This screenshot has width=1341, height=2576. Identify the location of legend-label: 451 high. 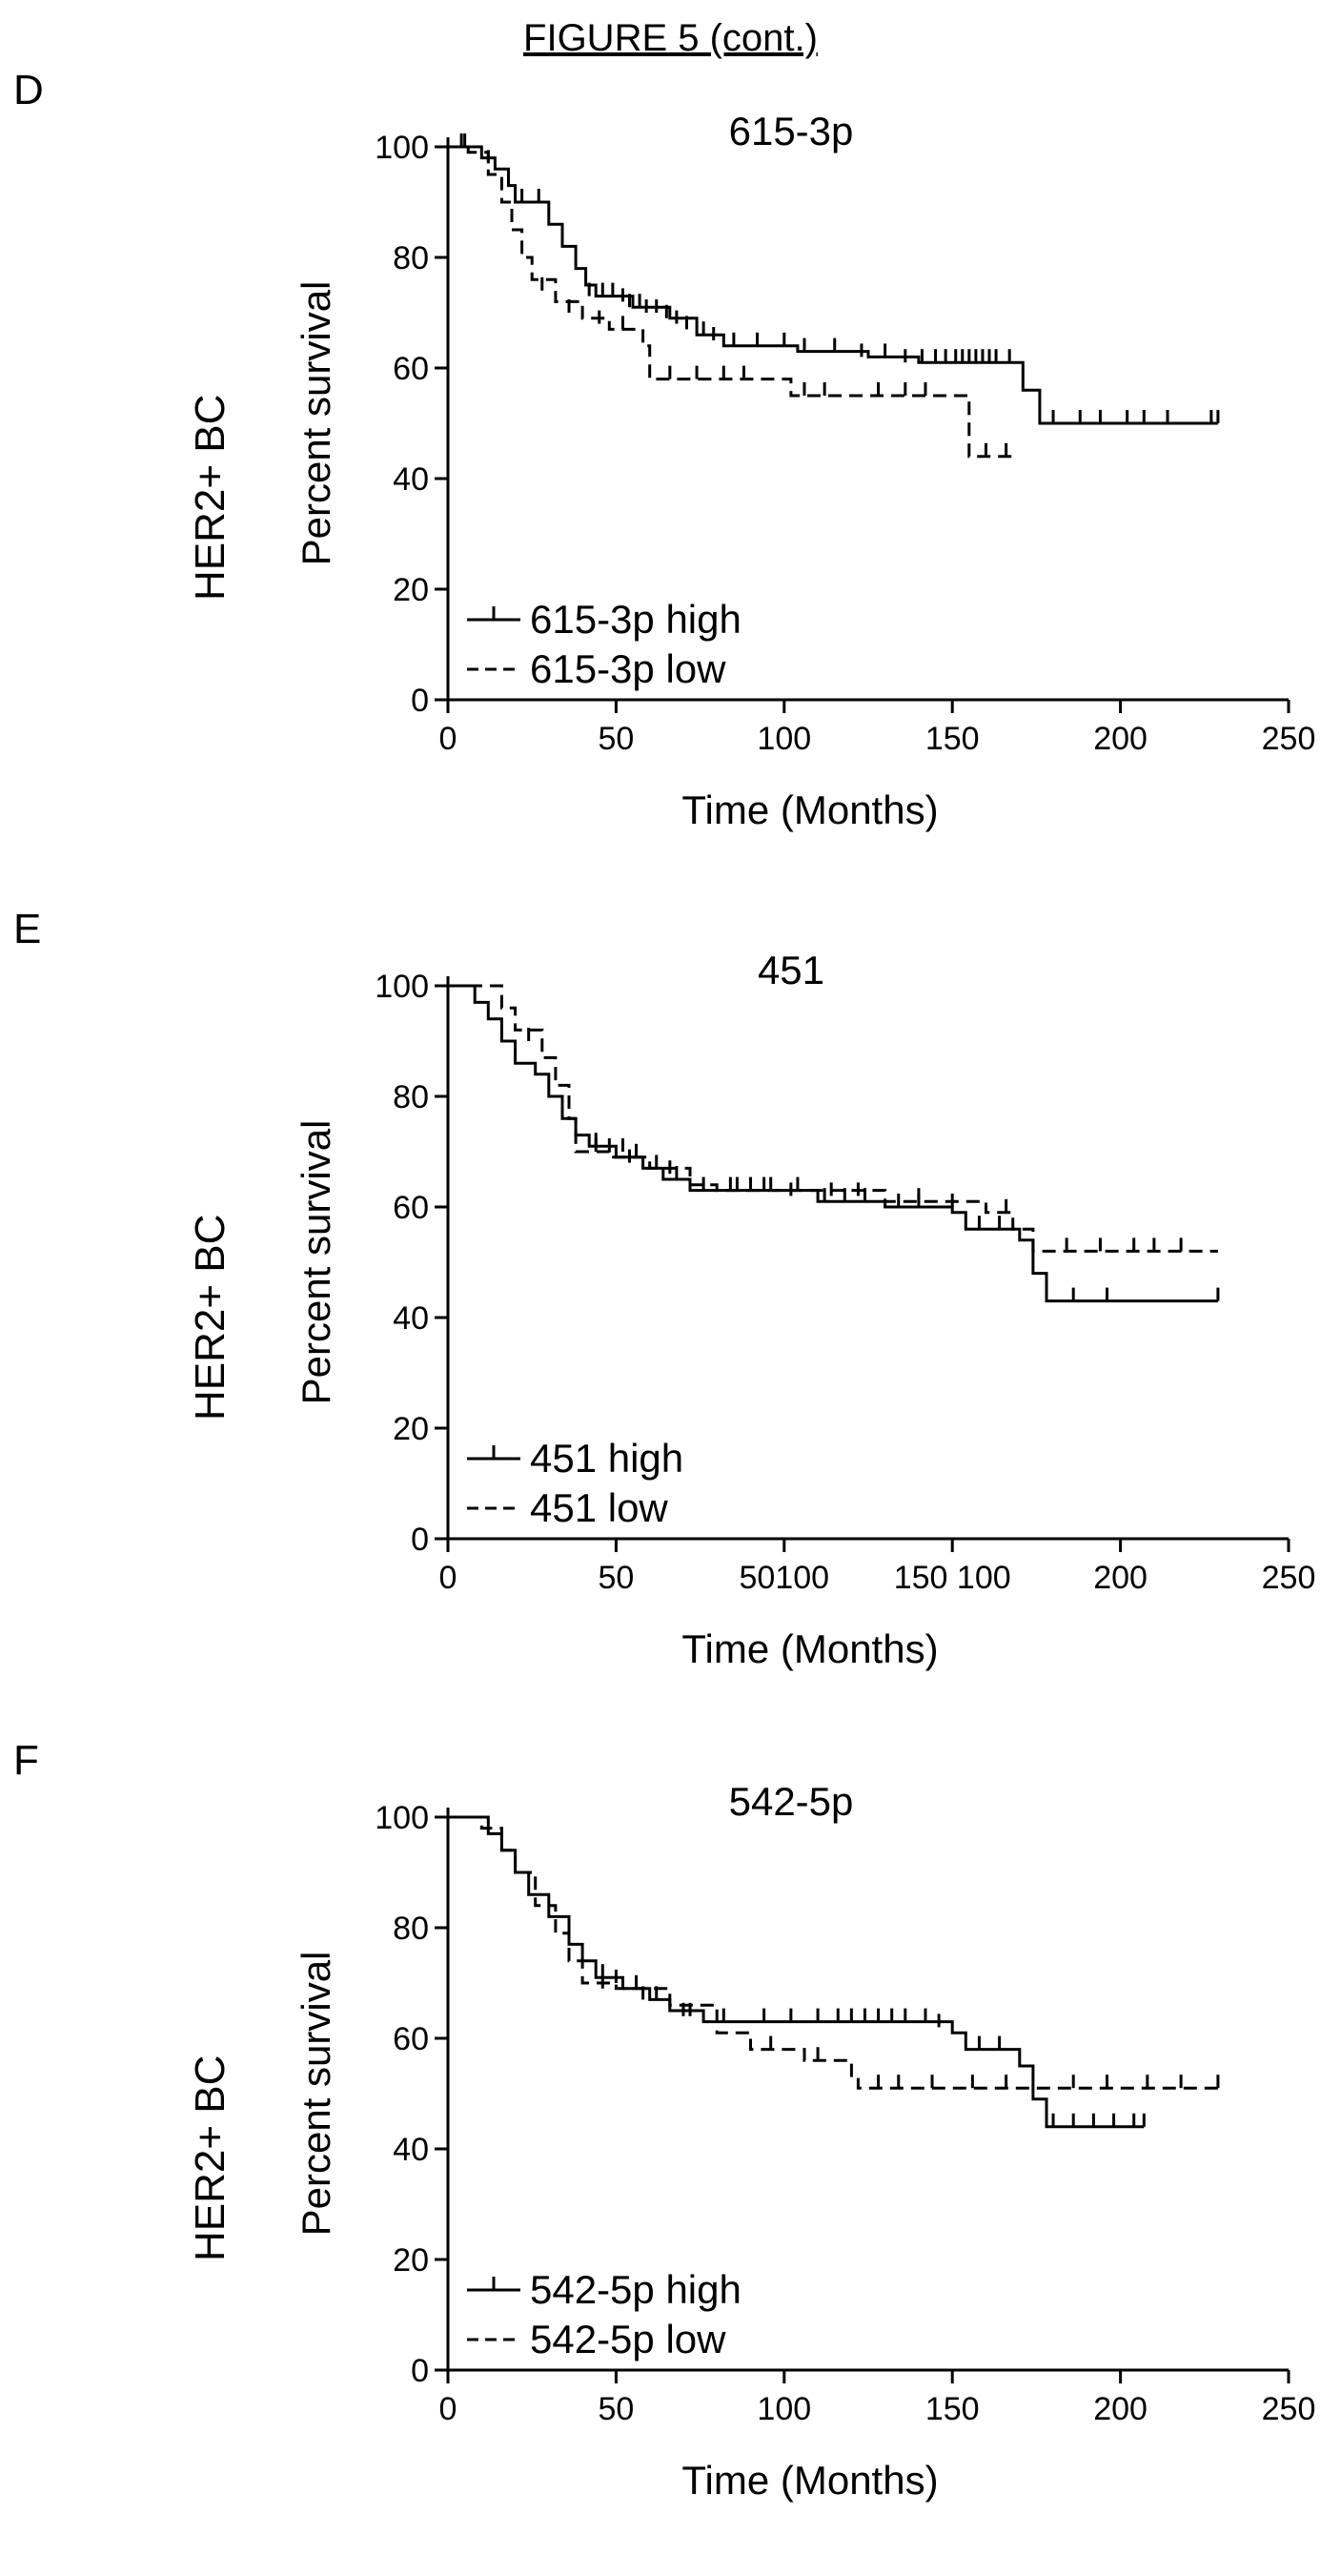
(607, 1459).